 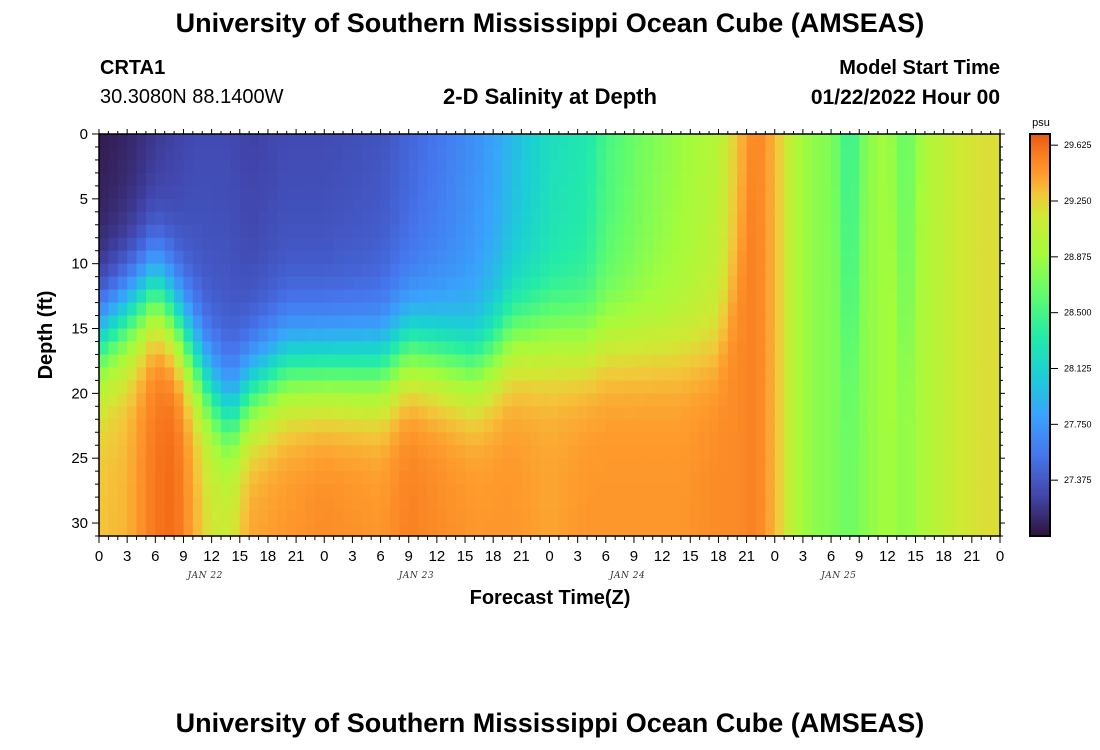 What do you see at coordinates (437, 556) in the screenshot?
I see `x-tick-label: 12` at bounding box center [437, 556].